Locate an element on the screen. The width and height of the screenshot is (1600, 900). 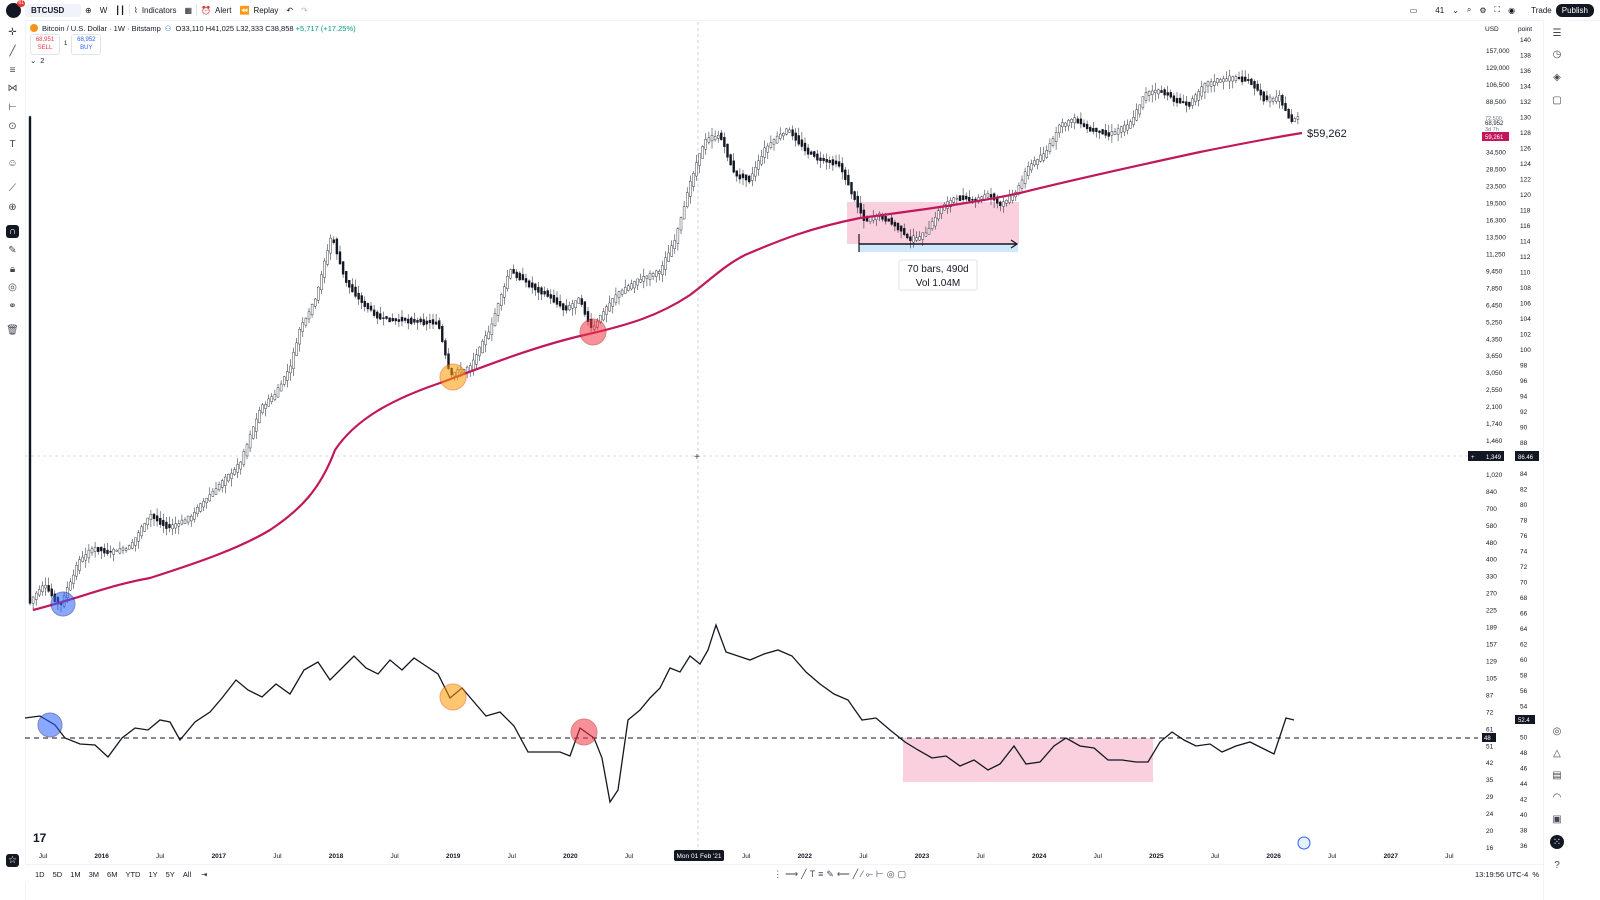
undo-icon: ↶ is located at coordinates (290, 10).